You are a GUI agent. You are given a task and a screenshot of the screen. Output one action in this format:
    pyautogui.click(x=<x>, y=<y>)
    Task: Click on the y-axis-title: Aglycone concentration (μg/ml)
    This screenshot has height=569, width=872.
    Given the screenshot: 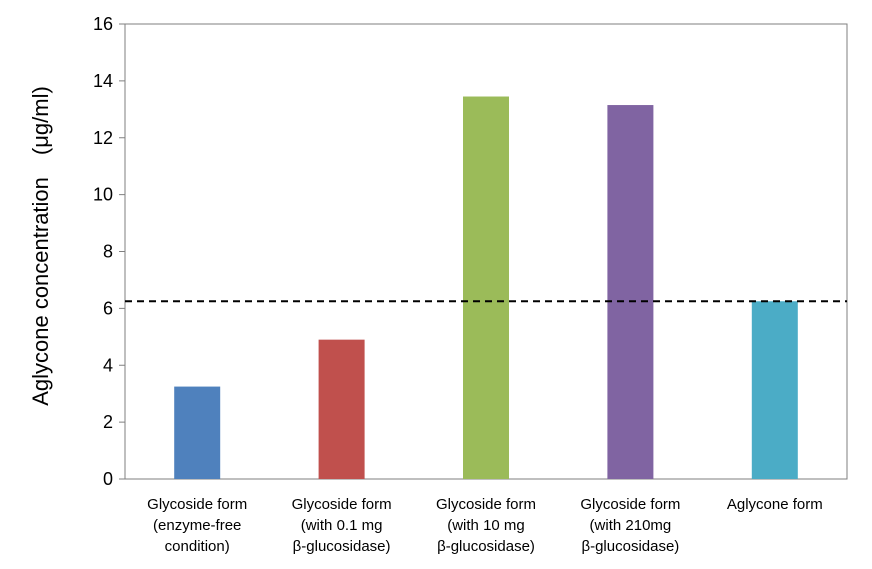 What is the action you would take?
    pyautogui.click(x=40, y=246)
    